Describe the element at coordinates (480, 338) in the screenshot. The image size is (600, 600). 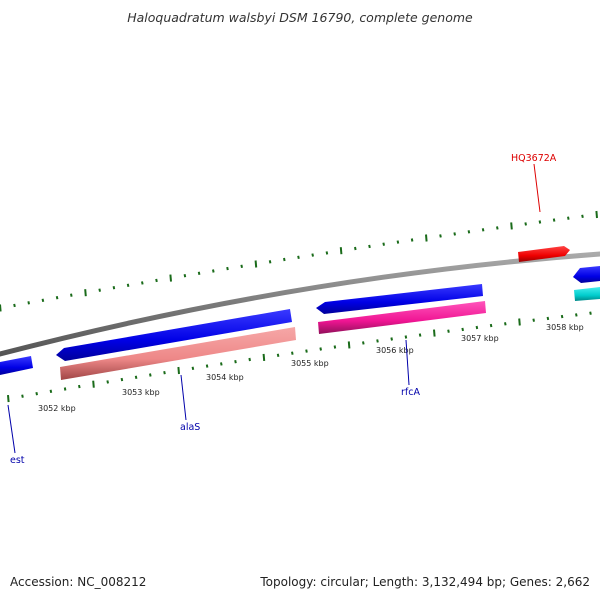
I see `scale-label-3057: 3057 kbp` at that location.